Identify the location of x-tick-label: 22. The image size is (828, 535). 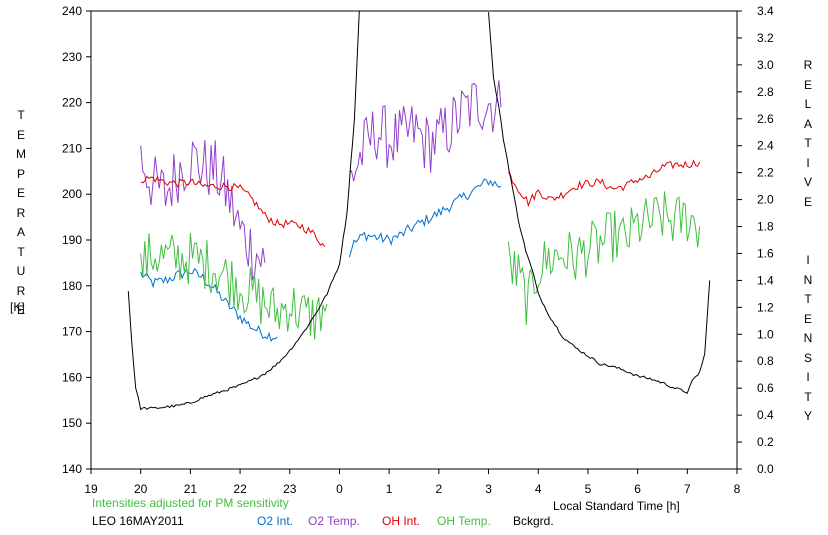
(240, 489).